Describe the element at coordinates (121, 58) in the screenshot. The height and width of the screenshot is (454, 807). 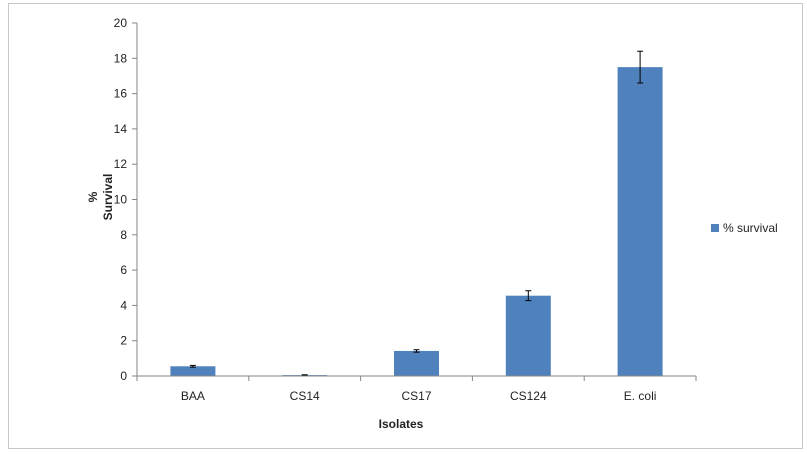
I see `y-tick-label: 18` at that location.